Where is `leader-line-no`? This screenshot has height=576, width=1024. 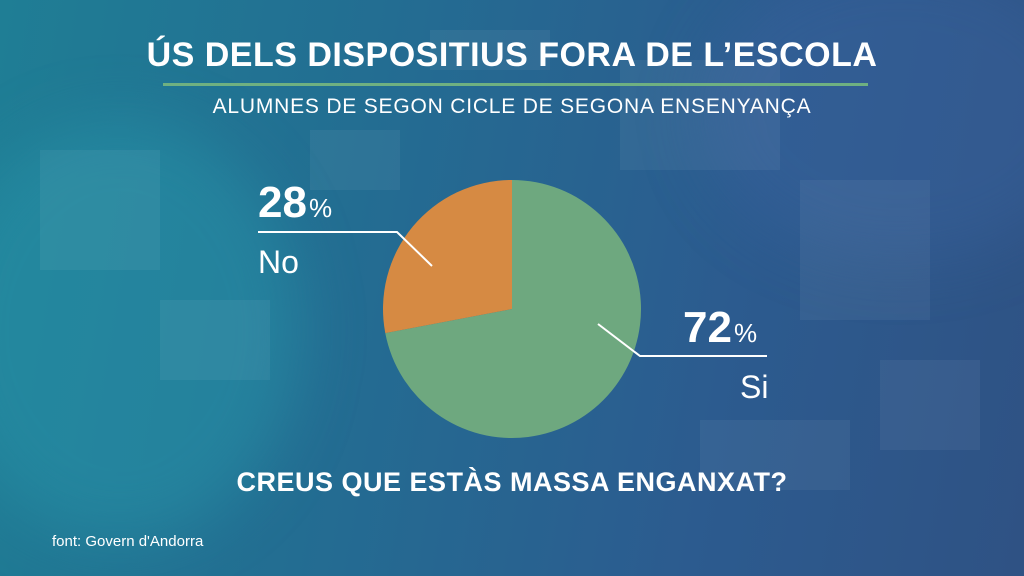 leader-line-no is located at coordinates (345, 249).